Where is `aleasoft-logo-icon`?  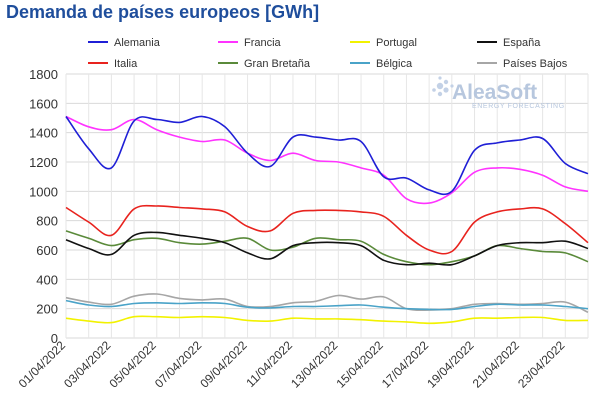
aleasoft-logo-icon is located at coordinates (443, 86).